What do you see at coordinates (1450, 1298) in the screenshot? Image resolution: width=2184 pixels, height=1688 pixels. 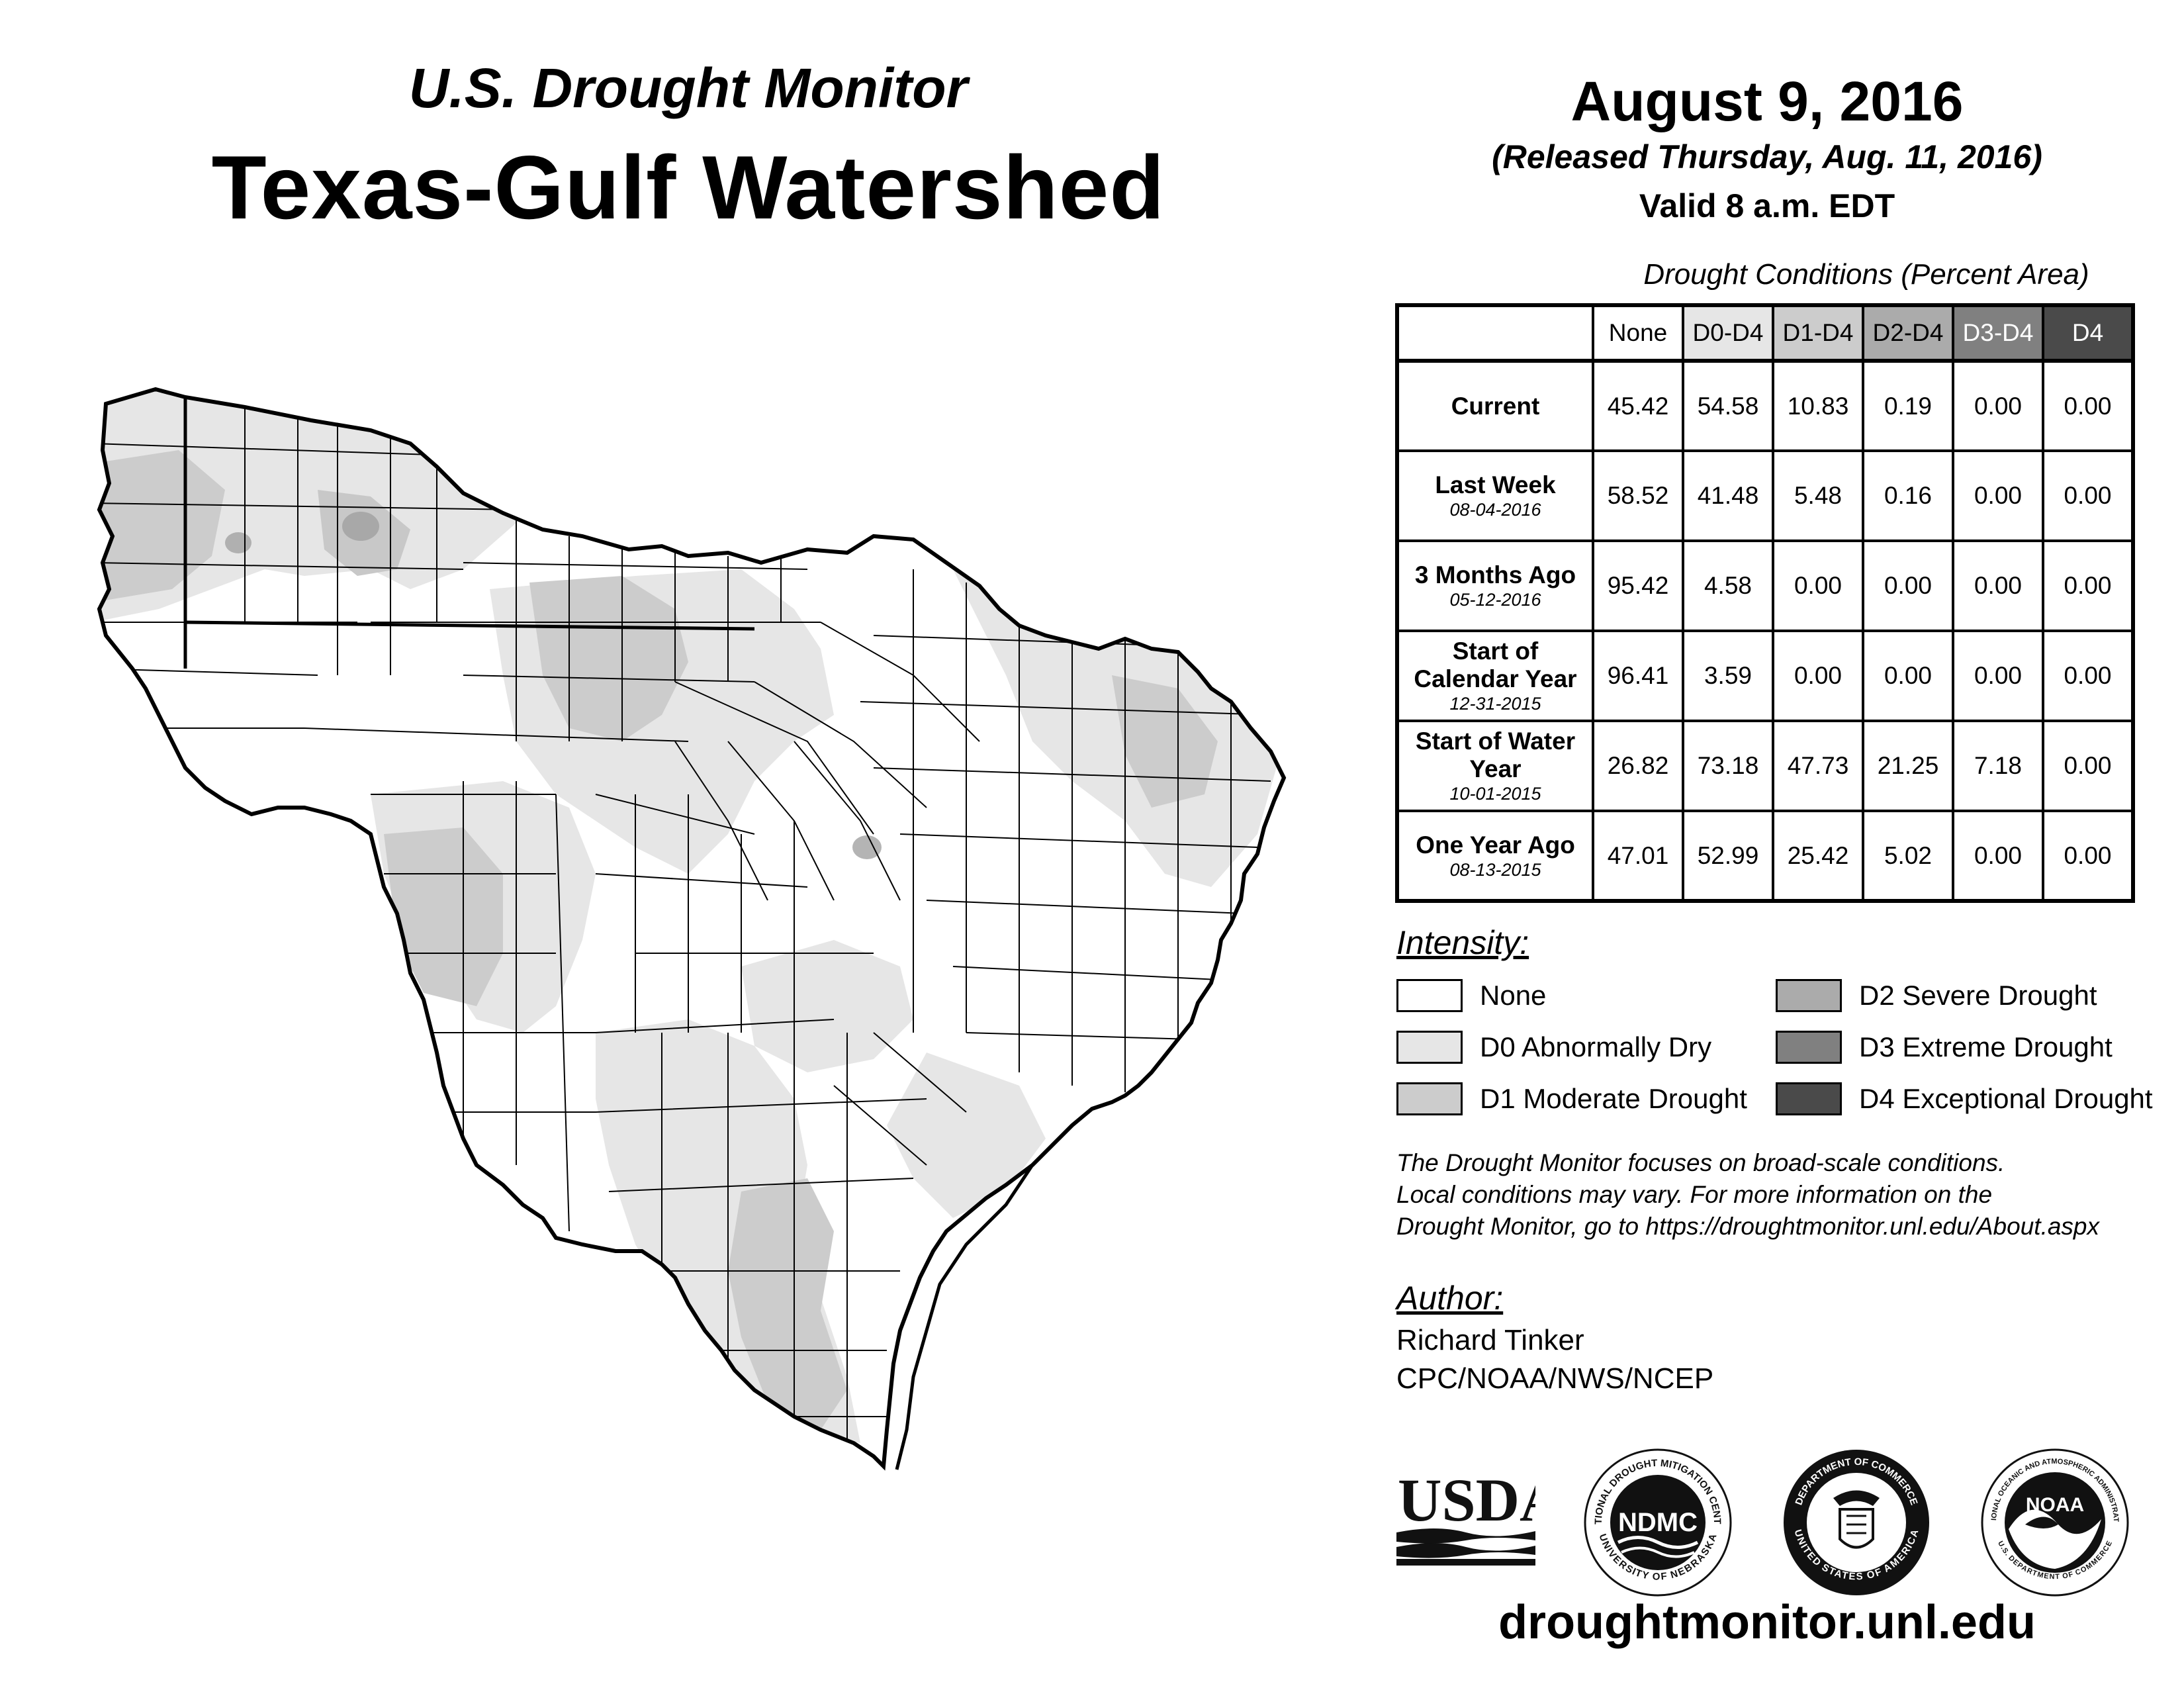 I see `author-heading: Author:` at bounding box center [1450, 1298].